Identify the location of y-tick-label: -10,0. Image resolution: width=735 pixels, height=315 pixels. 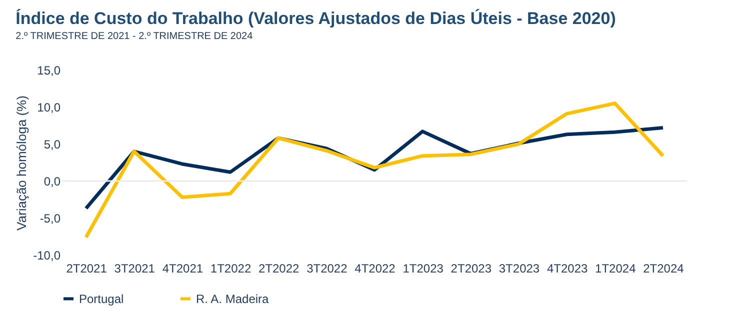
(47, 255).